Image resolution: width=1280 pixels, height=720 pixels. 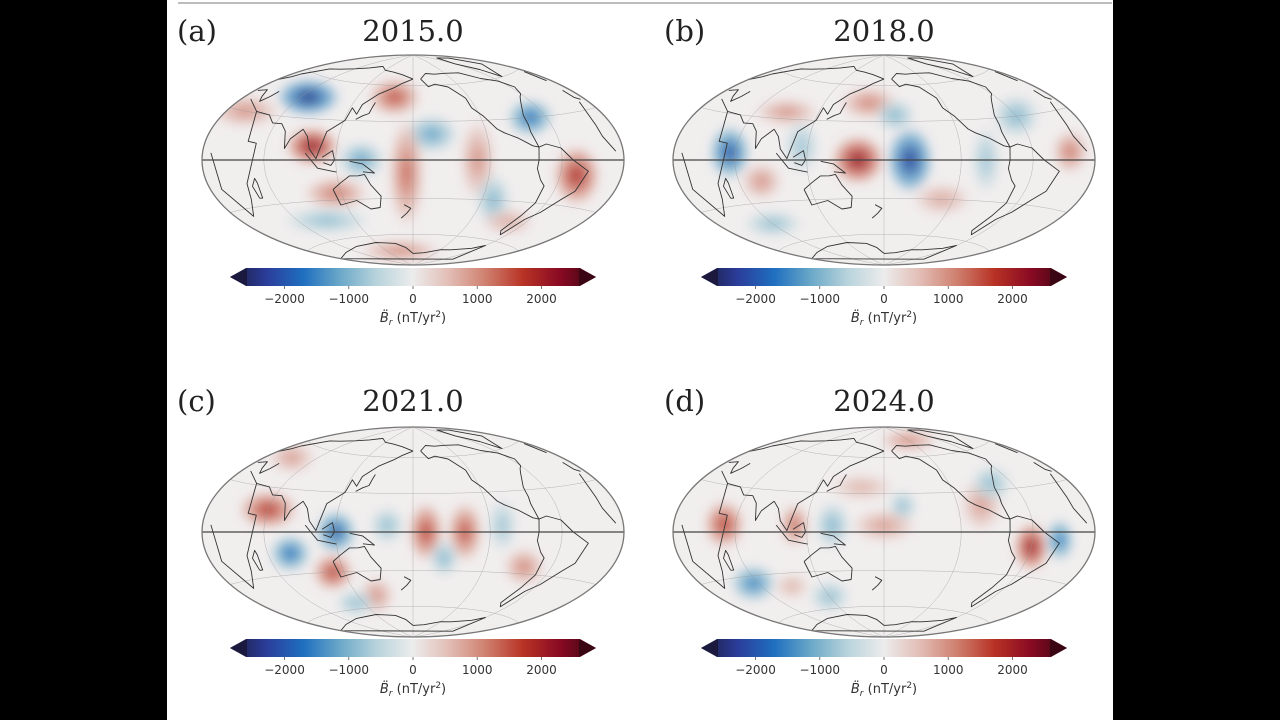 I want to click on colorbar-c: −2000 −1000 0 1000 2000 B̈r (nT/yr2), so click(x=413, y=669).